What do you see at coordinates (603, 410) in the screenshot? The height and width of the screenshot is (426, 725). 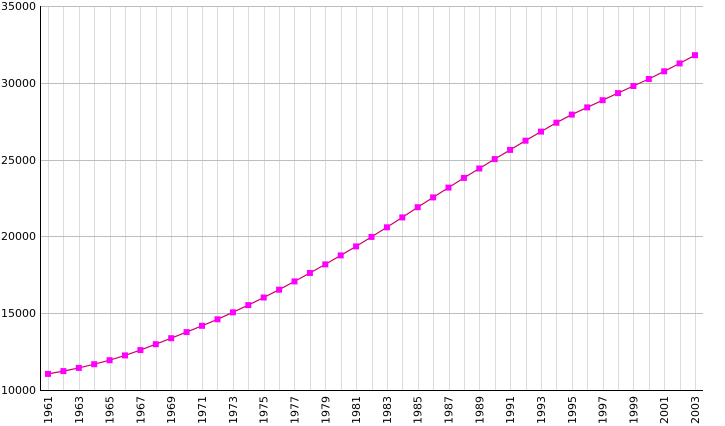 I see `x-tick-label: 1997` at bounding box center [603, 410].